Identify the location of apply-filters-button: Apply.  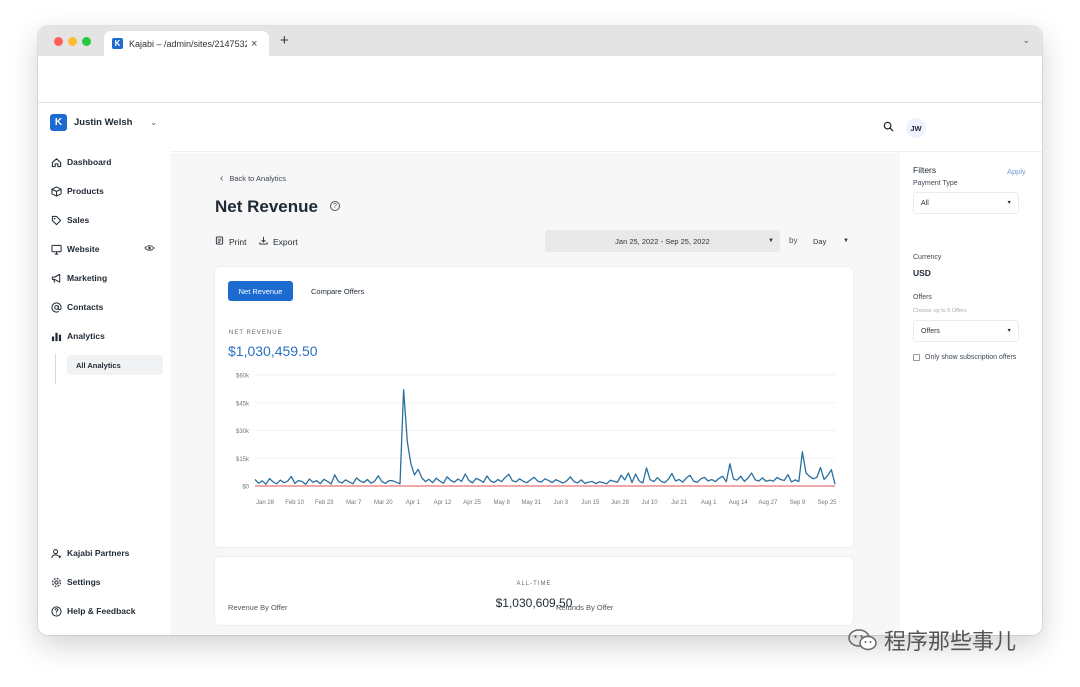
(1016, 171).